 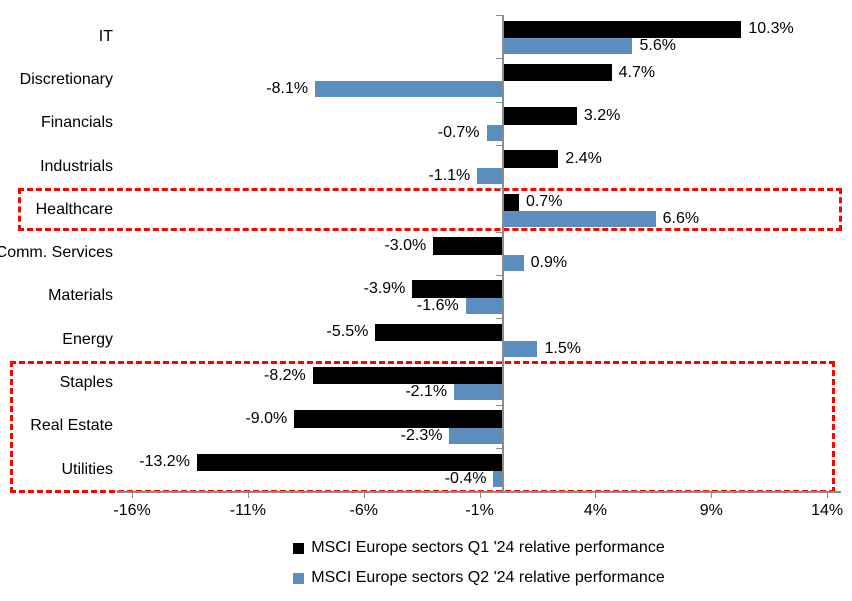 I want to click on category-label-financials: Financials, so click(x=76, y=123).